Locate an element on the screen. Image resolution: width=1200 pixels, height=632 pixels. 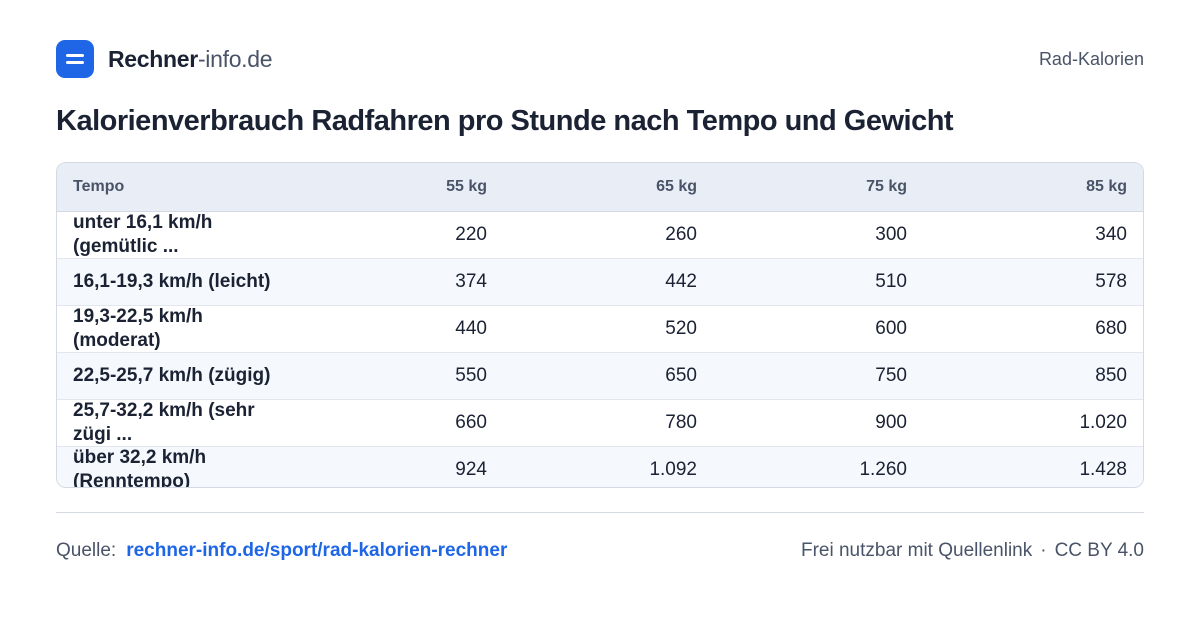
brand-name: Rechner-info.de is located at coordinates (190, 59).